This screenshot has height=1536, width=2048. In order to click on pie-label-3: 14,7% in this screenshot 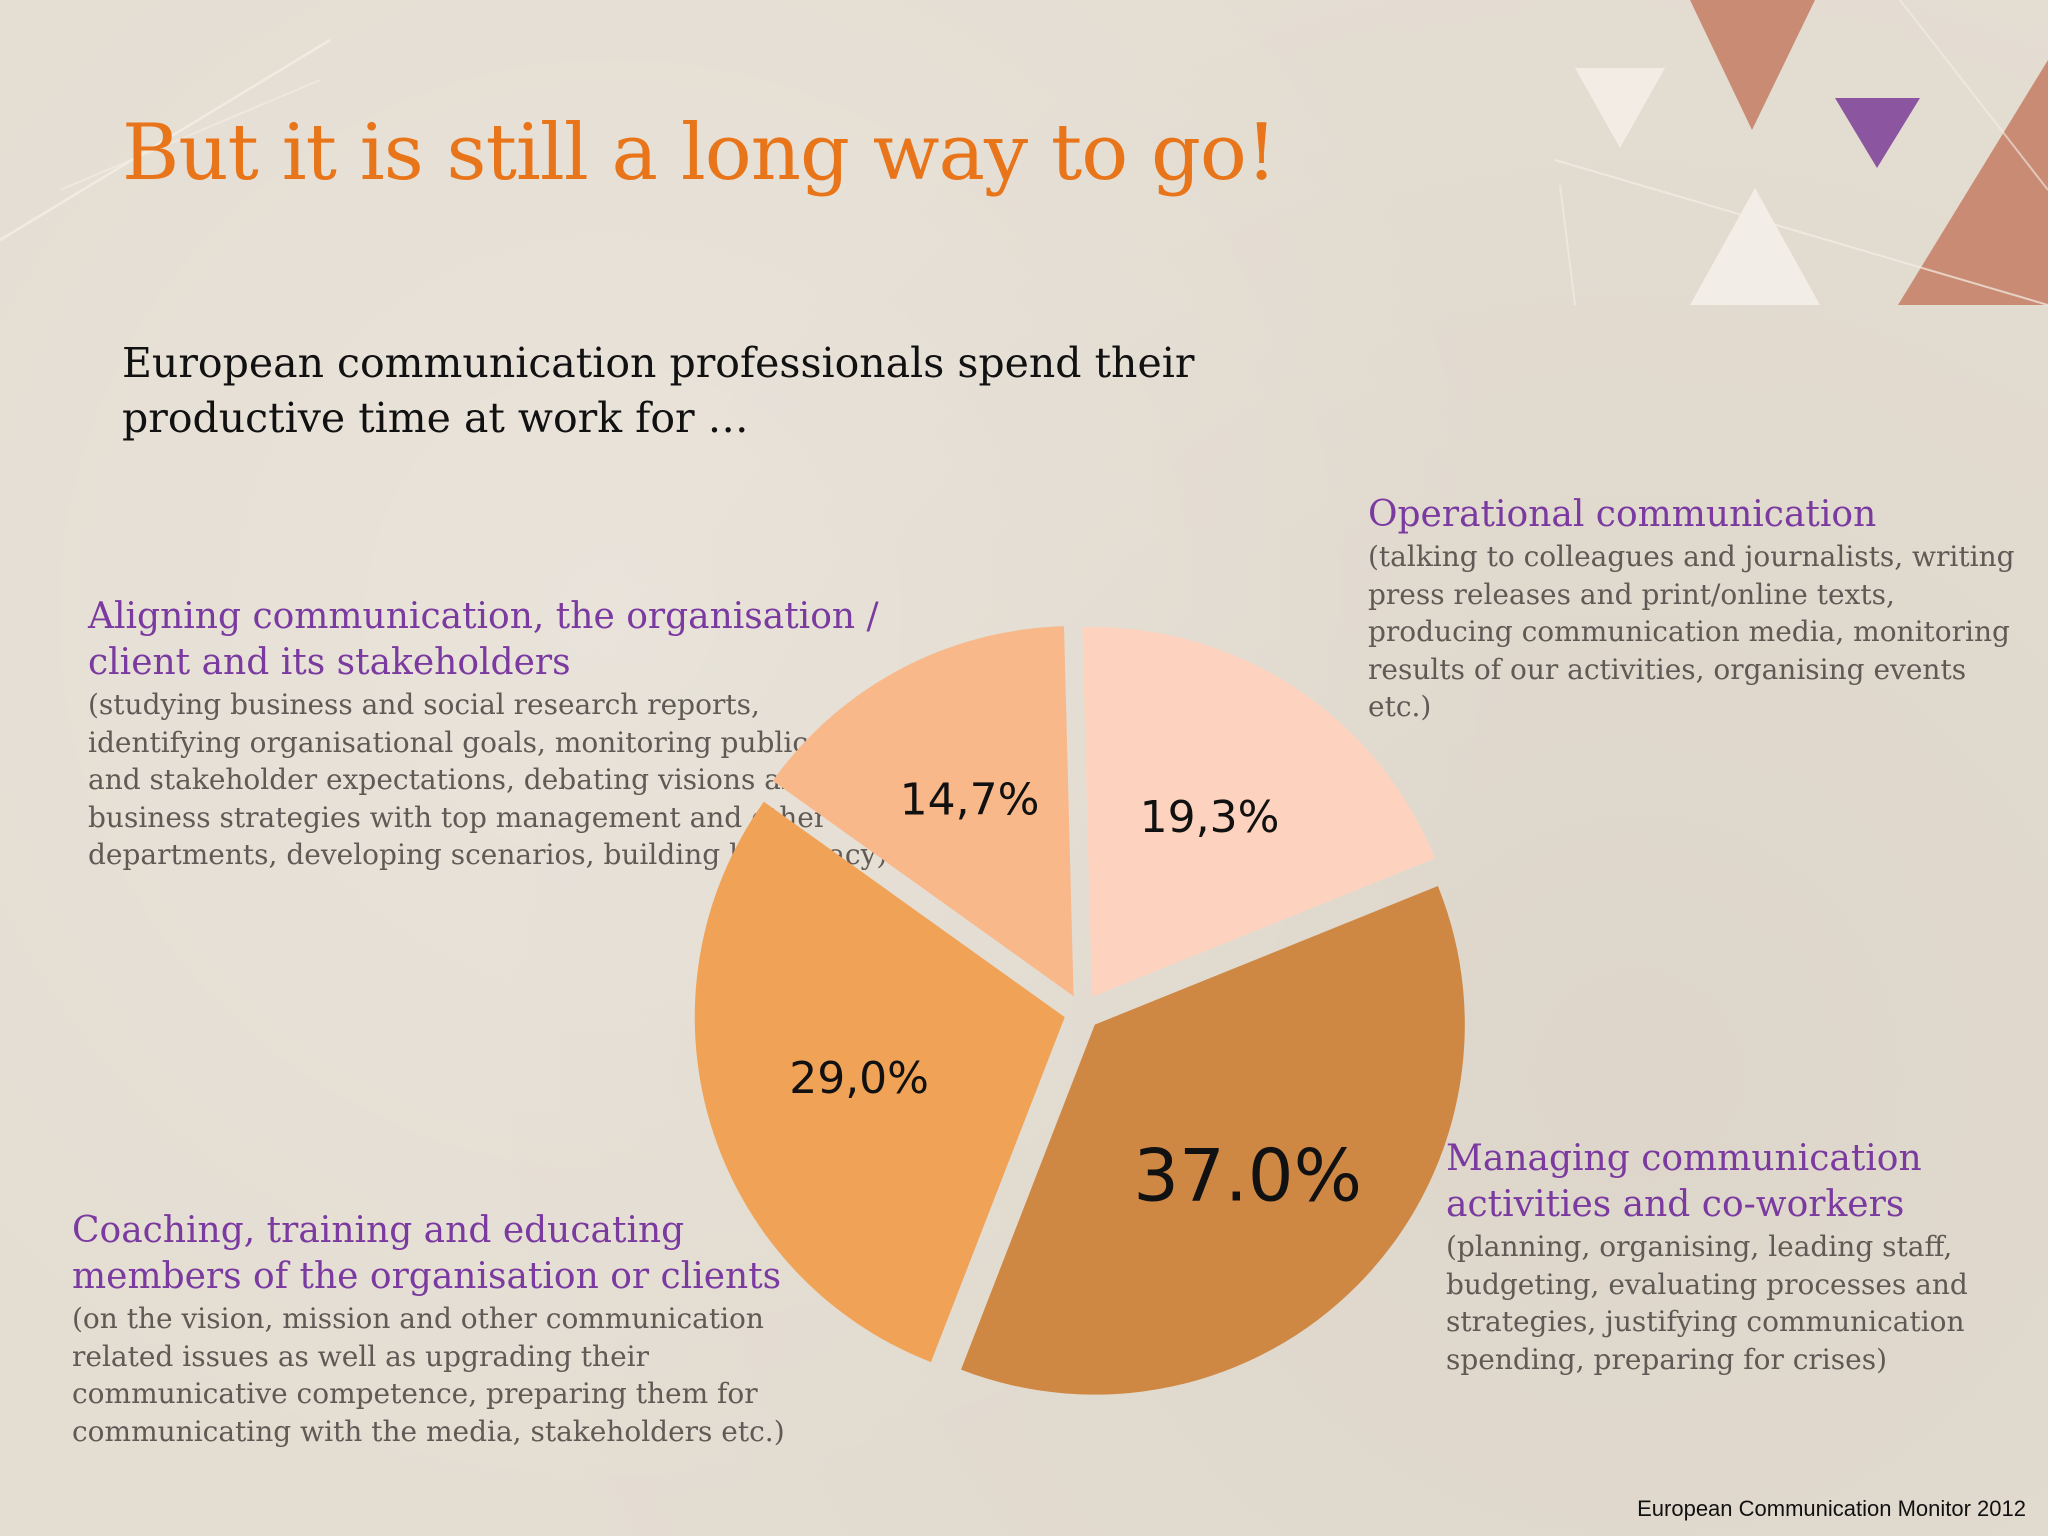, I will do `click(970, 799)`.